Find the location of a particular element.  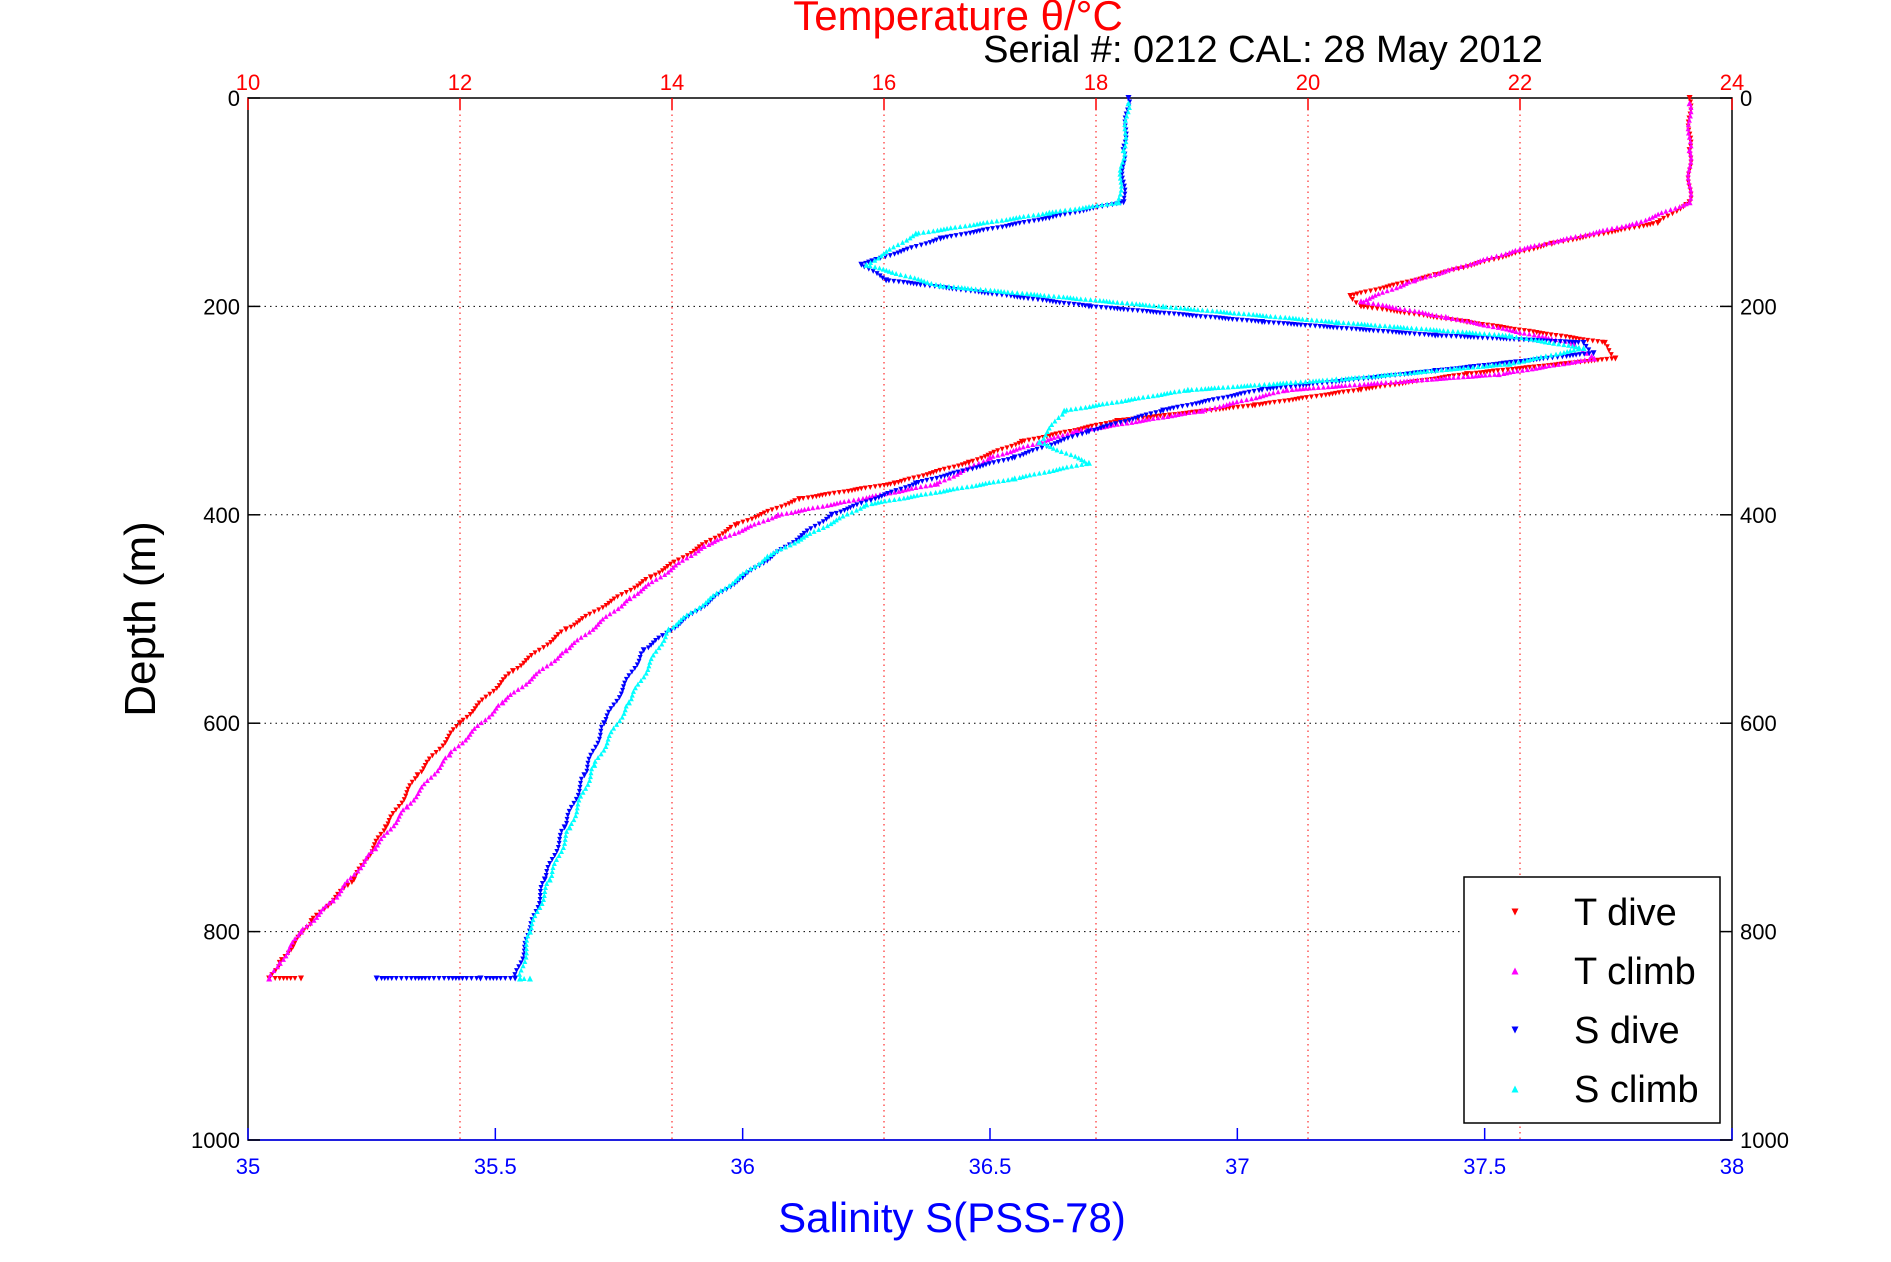

tick-label-depth-left: 600 is located at coordinates (221, 723).